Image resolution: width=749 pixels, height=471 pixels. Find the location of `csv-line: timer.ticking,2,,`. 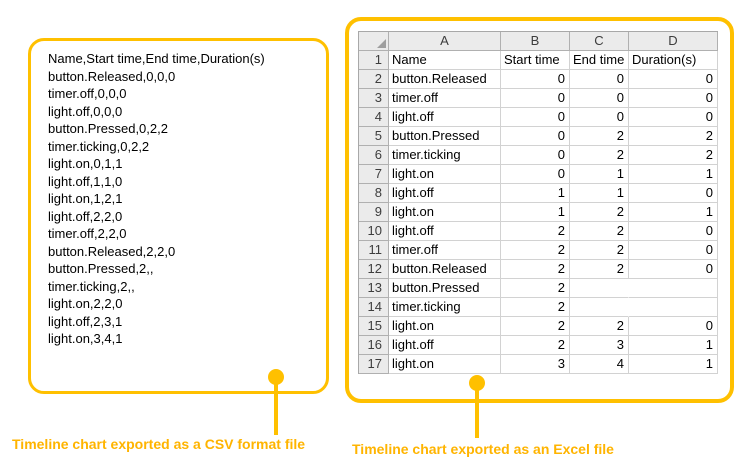

csv-line: timer.ticking,2,, is located at coordinates (91, 286).